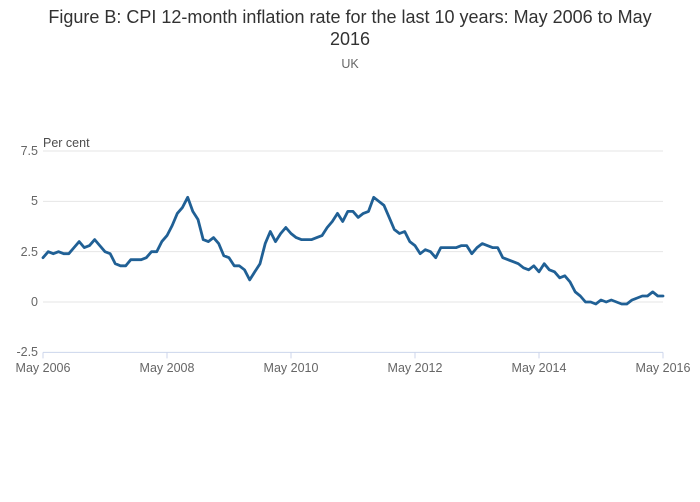 Image resolution: width=700 pixels, height=502 pixels. What do you see at coordinates (34, 302) in the screenshot?
I see `y-tick-label: 0` at bounding box center [34, 302].